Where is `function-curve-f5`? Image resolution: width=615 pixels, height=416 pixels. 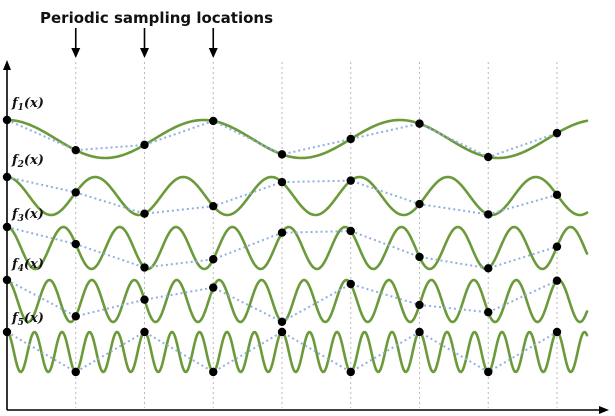 function-curve-f5 is located at coordinates (297, 352).